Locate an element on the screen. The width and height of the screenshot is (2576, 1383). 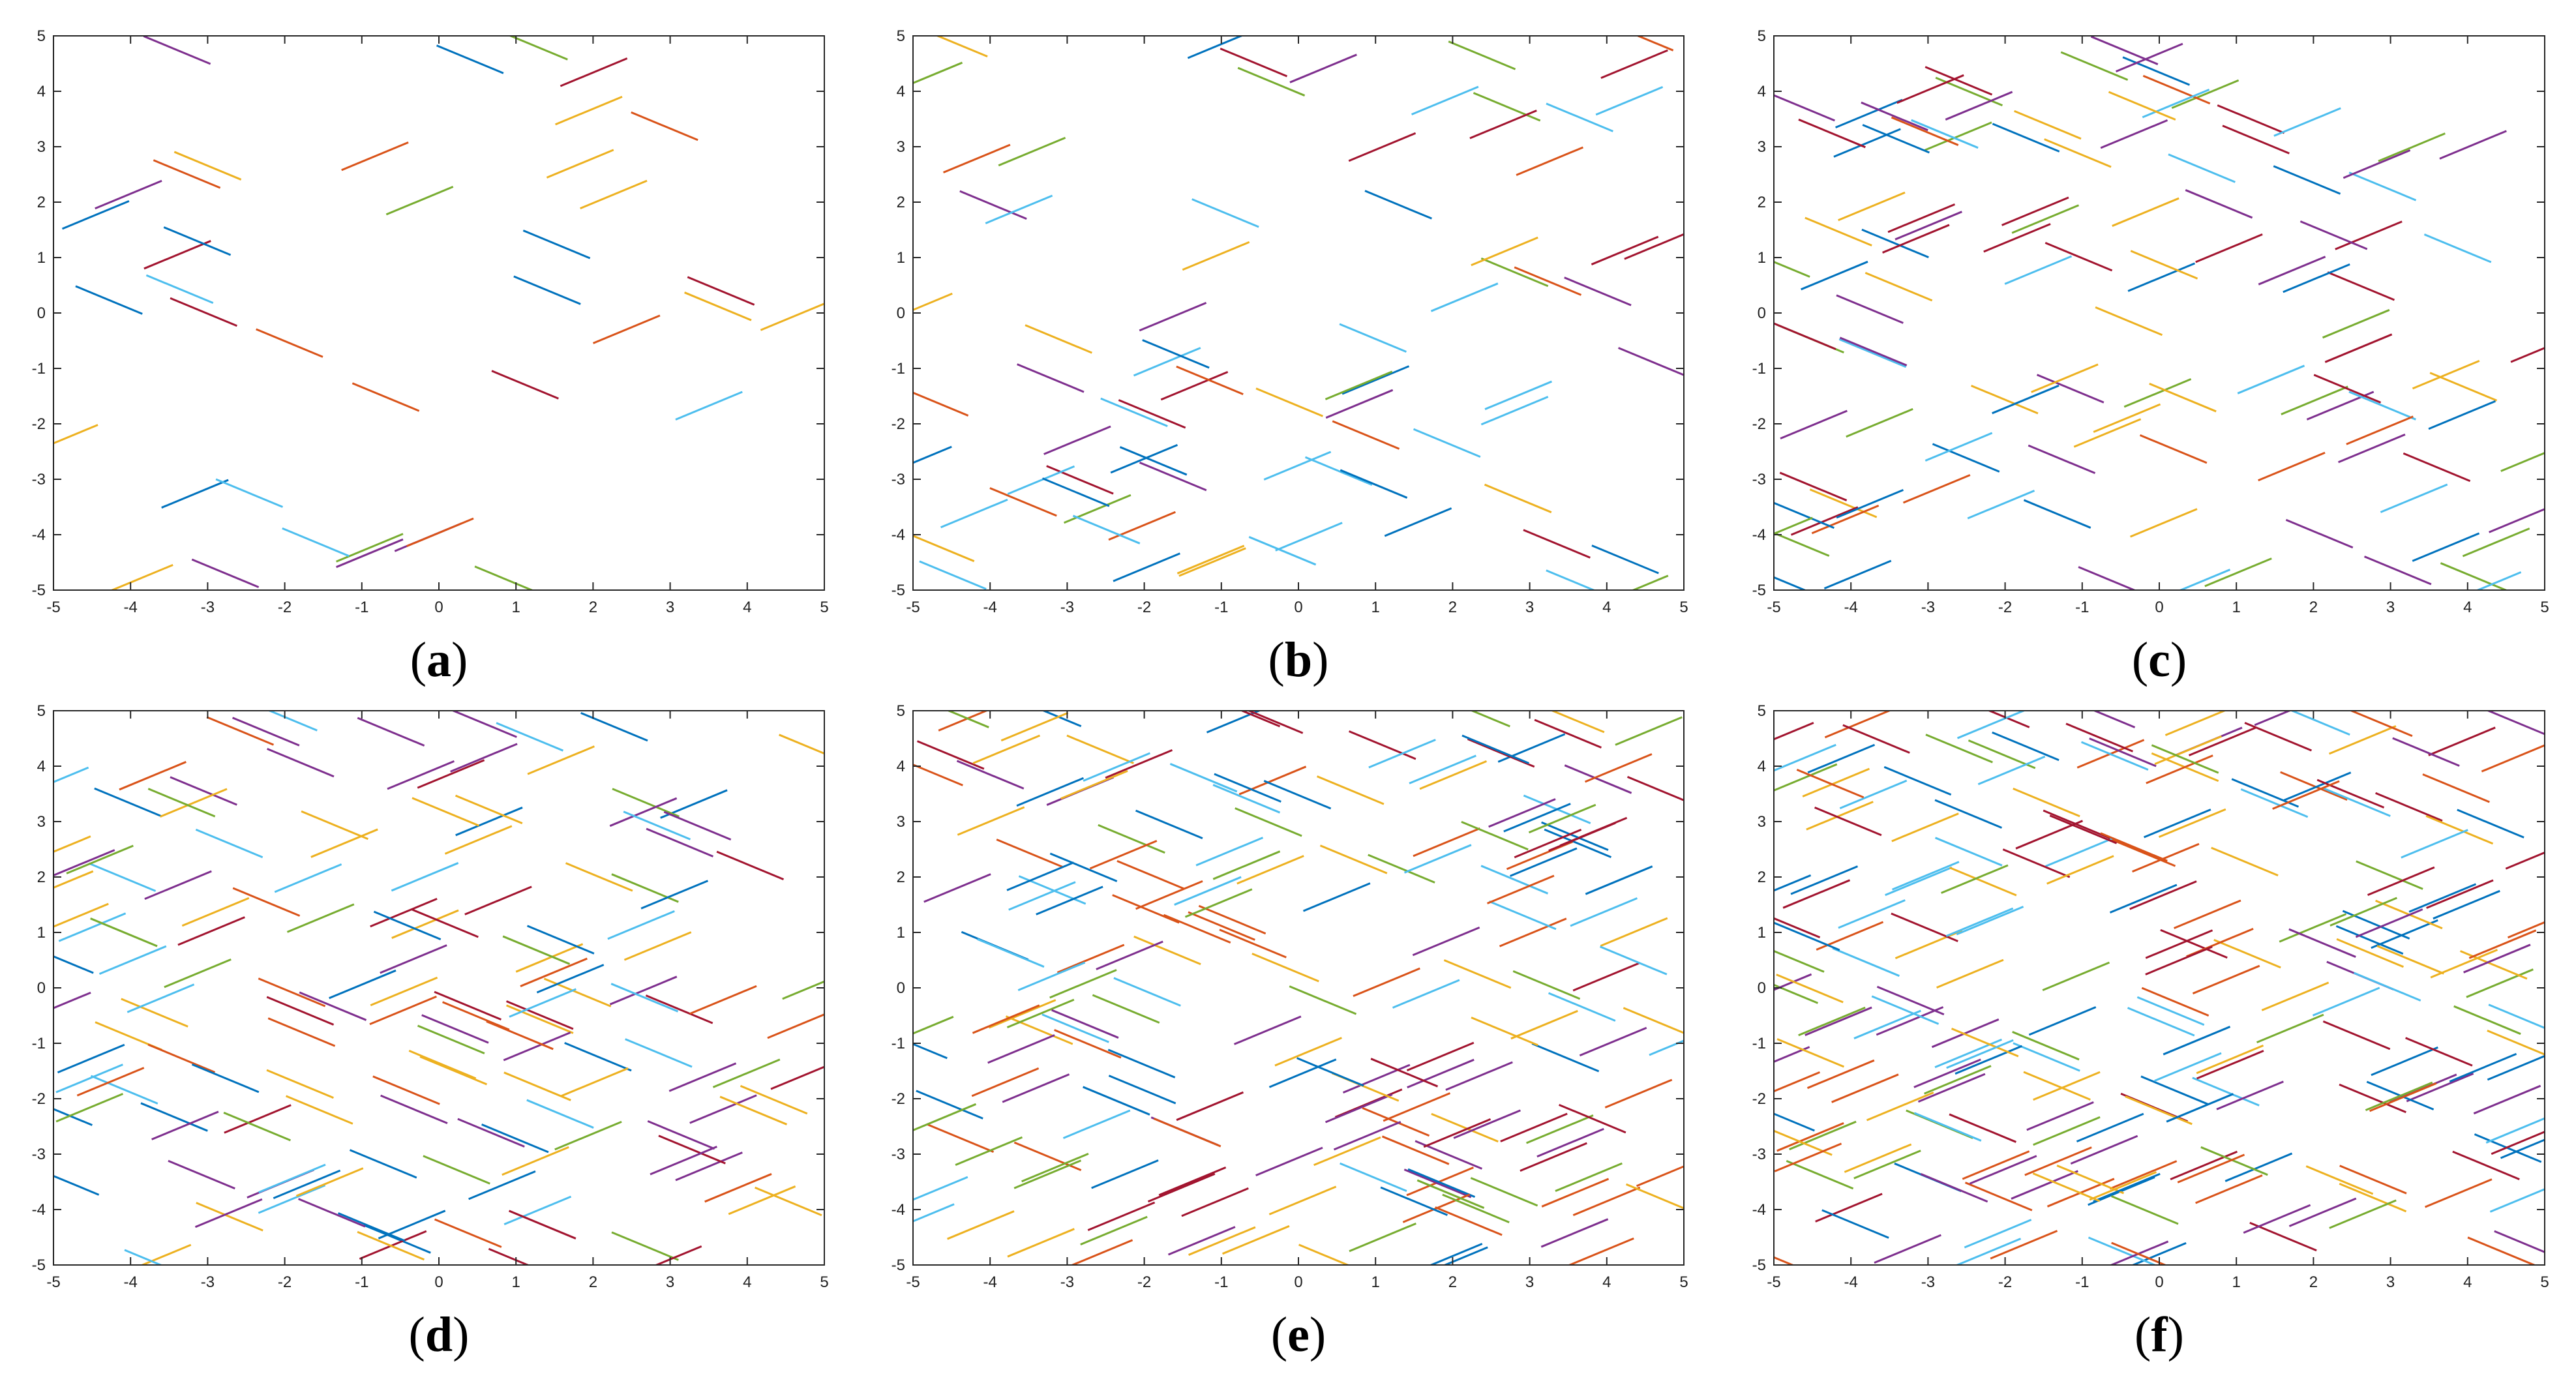
caption-letter: f is located at coordinates (2159, 1334).